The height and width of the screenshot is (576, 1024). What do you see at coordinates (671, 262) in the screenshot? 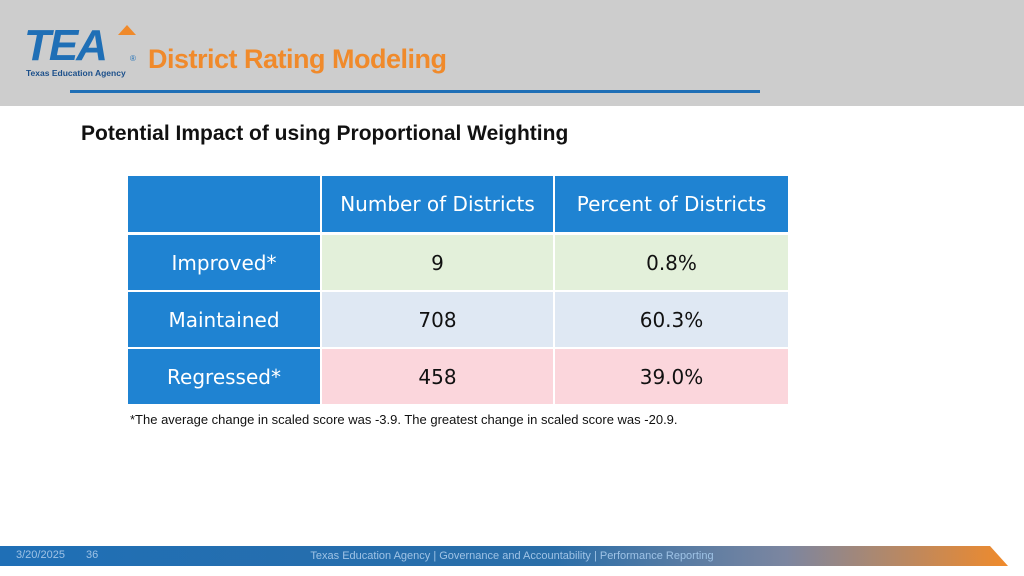
I see `percent-cell: 0.8%` at bounding box center [671, 262].